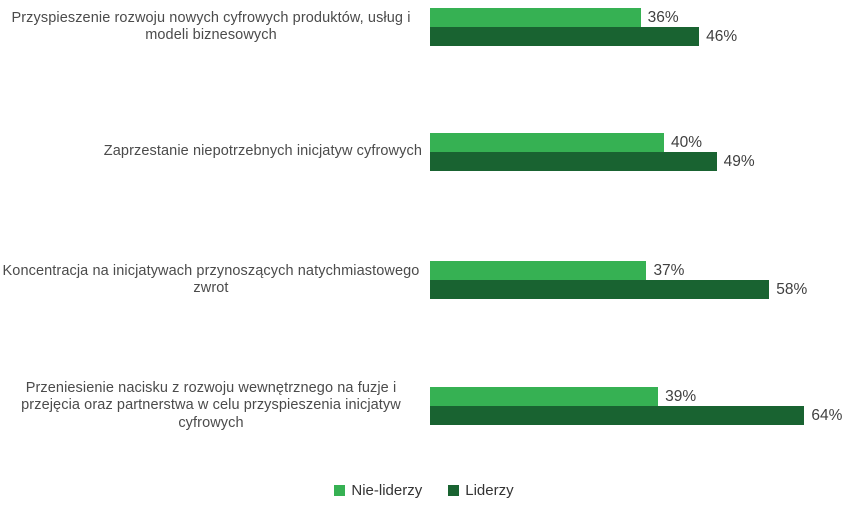 The width and height of the screenshot is (848, 518). I want to click on category-bars: 36% 46%, so click(639, 27).